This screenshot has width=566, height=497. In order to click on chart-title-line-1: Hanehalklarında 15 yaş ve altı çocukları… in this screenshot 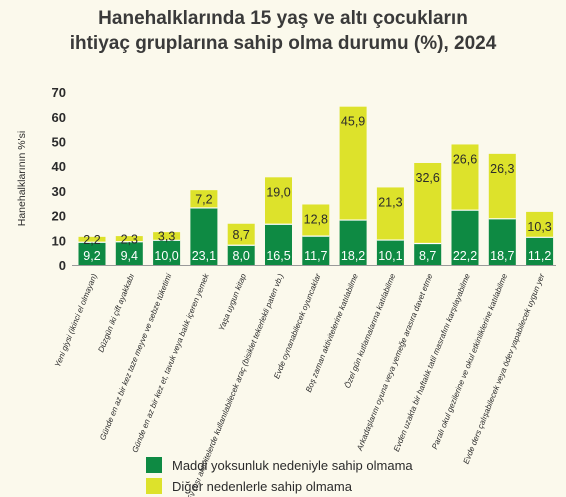, I will do `click(283, 18)`.